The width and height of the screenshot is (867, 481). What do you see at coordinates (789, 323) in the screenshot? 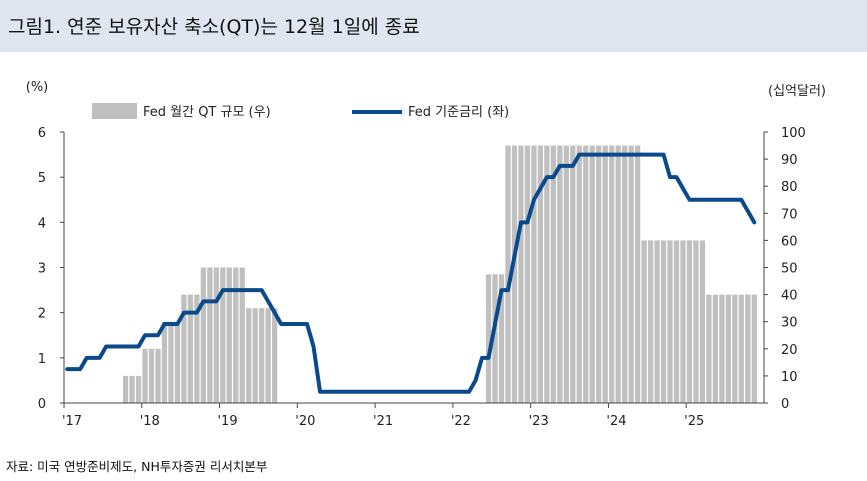
I see `right-tick-label: 30` at bounding box center [789, 323].